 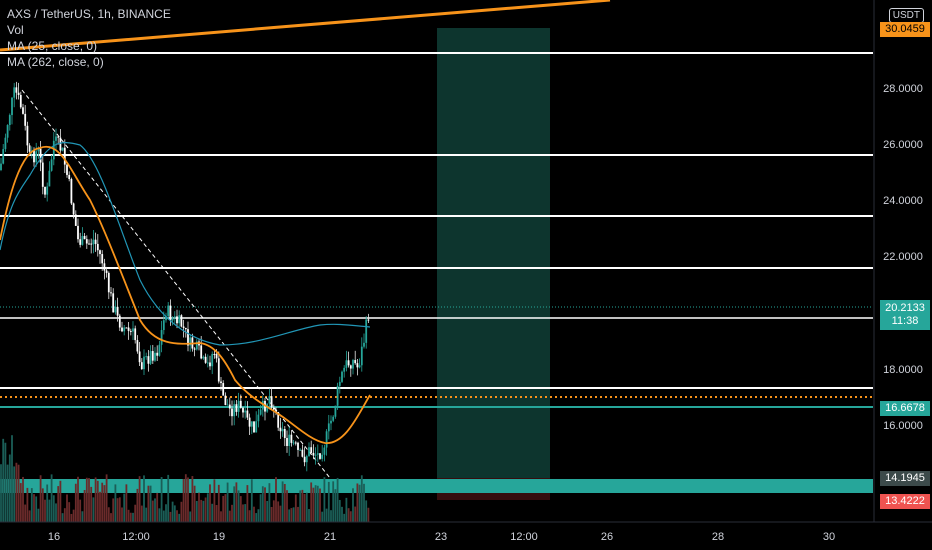 What do you see at coordinates (607, 537) in the screenshot?
I see `time-tick: 26` at bounding box center [607, 537].